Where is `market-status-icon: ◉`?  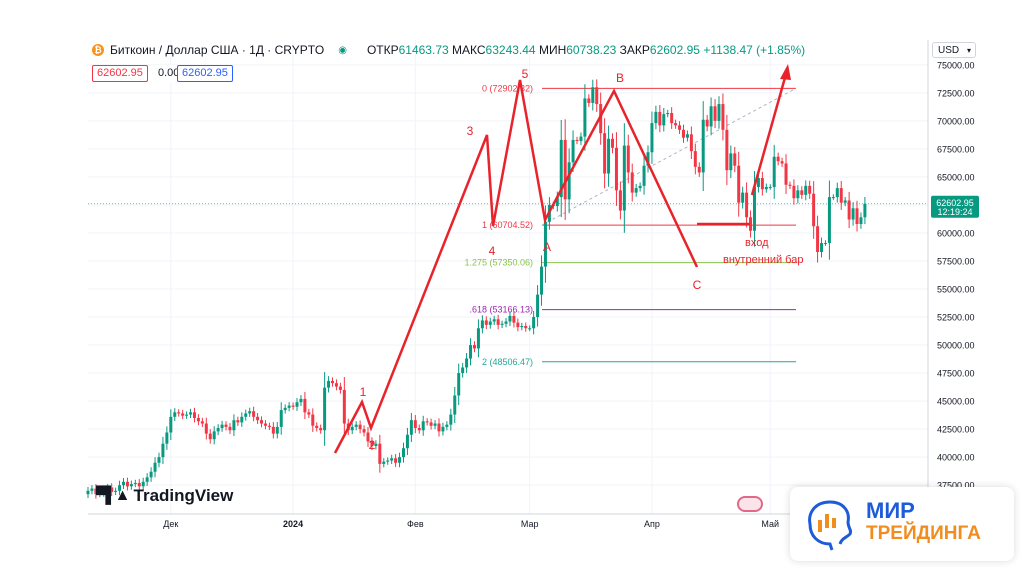 market-status-icon: ◉ is located at coordinates (342, 50).